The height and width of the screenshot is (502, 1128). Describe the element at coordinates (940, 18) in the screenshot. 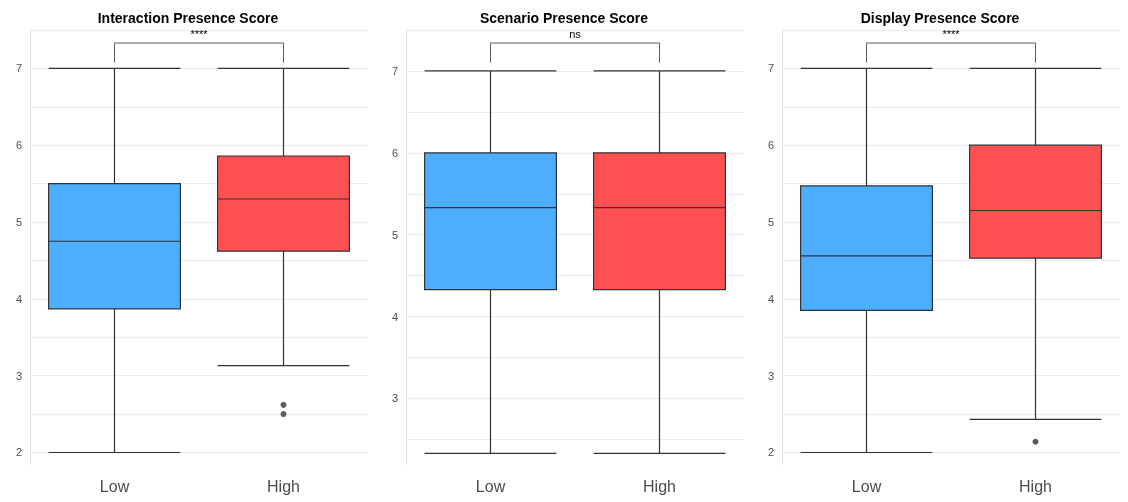

I see `chart-title: Display Presence Score` at that location.